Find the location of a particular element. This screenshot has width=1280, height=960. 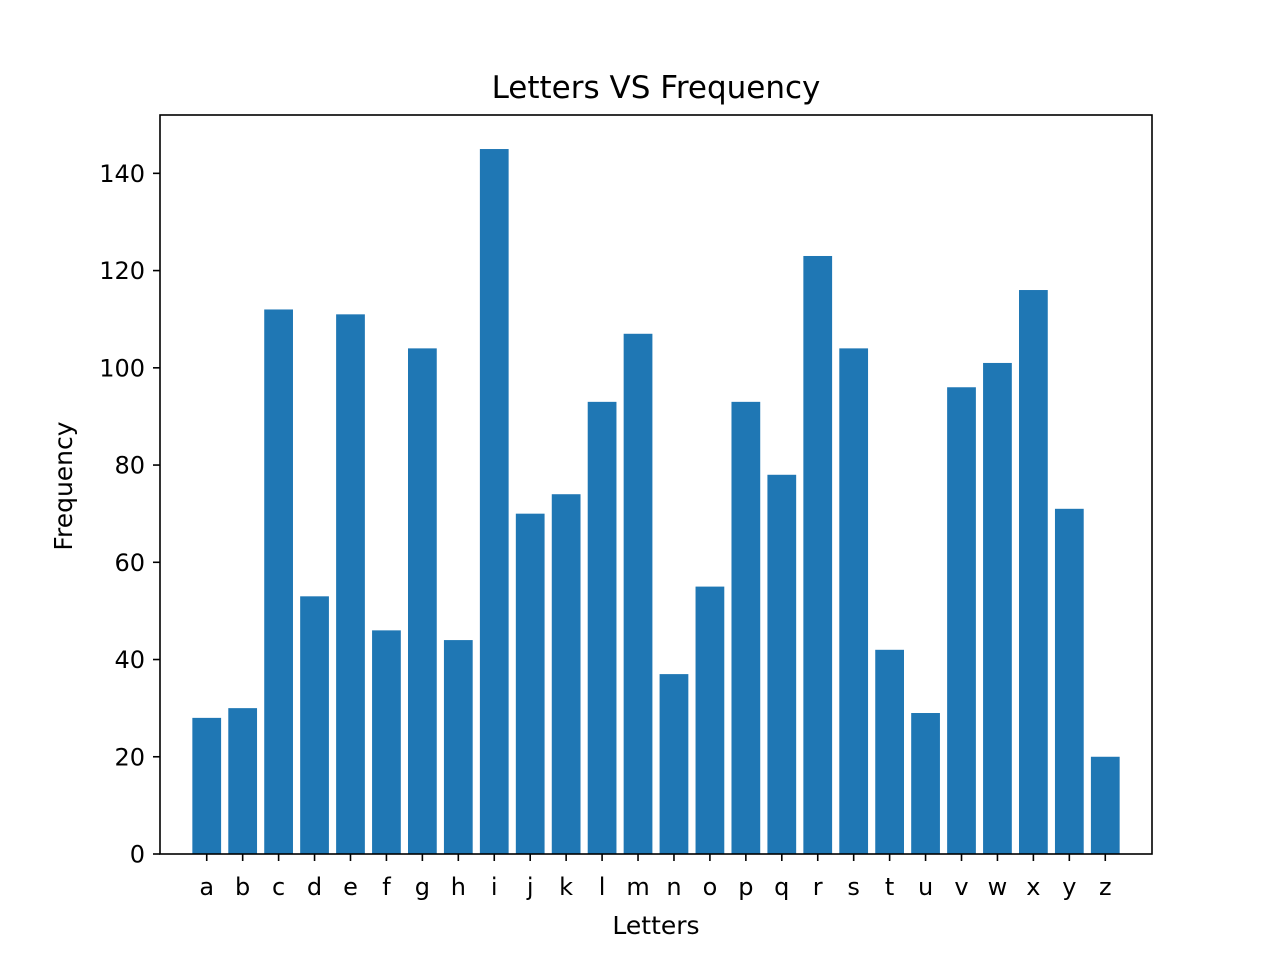

bar-w is located at coordinates (997, 608).